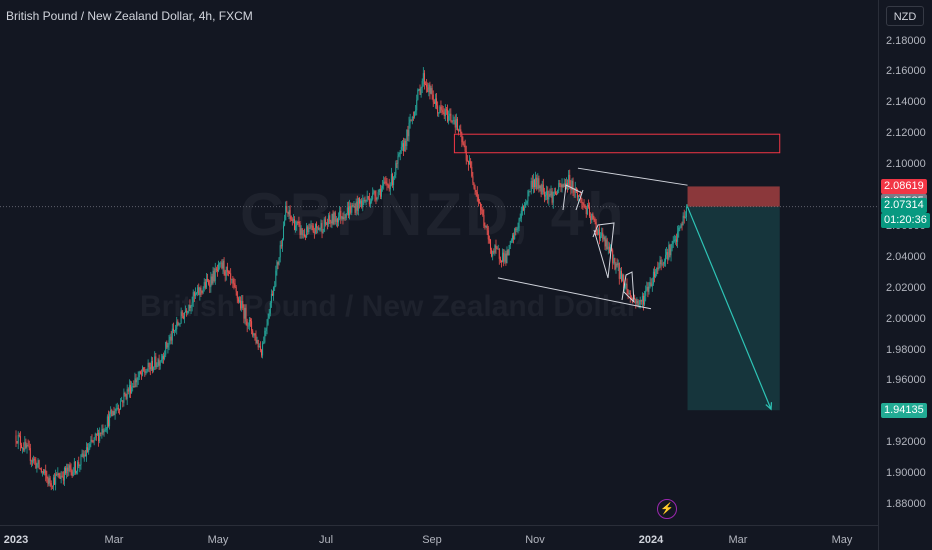 The width and height of the screenshot is (932, 550). What do you see at coordinates (905, 16) in the screenshot?
I see `currency-button: NZD` at bounding box center [905, 16].